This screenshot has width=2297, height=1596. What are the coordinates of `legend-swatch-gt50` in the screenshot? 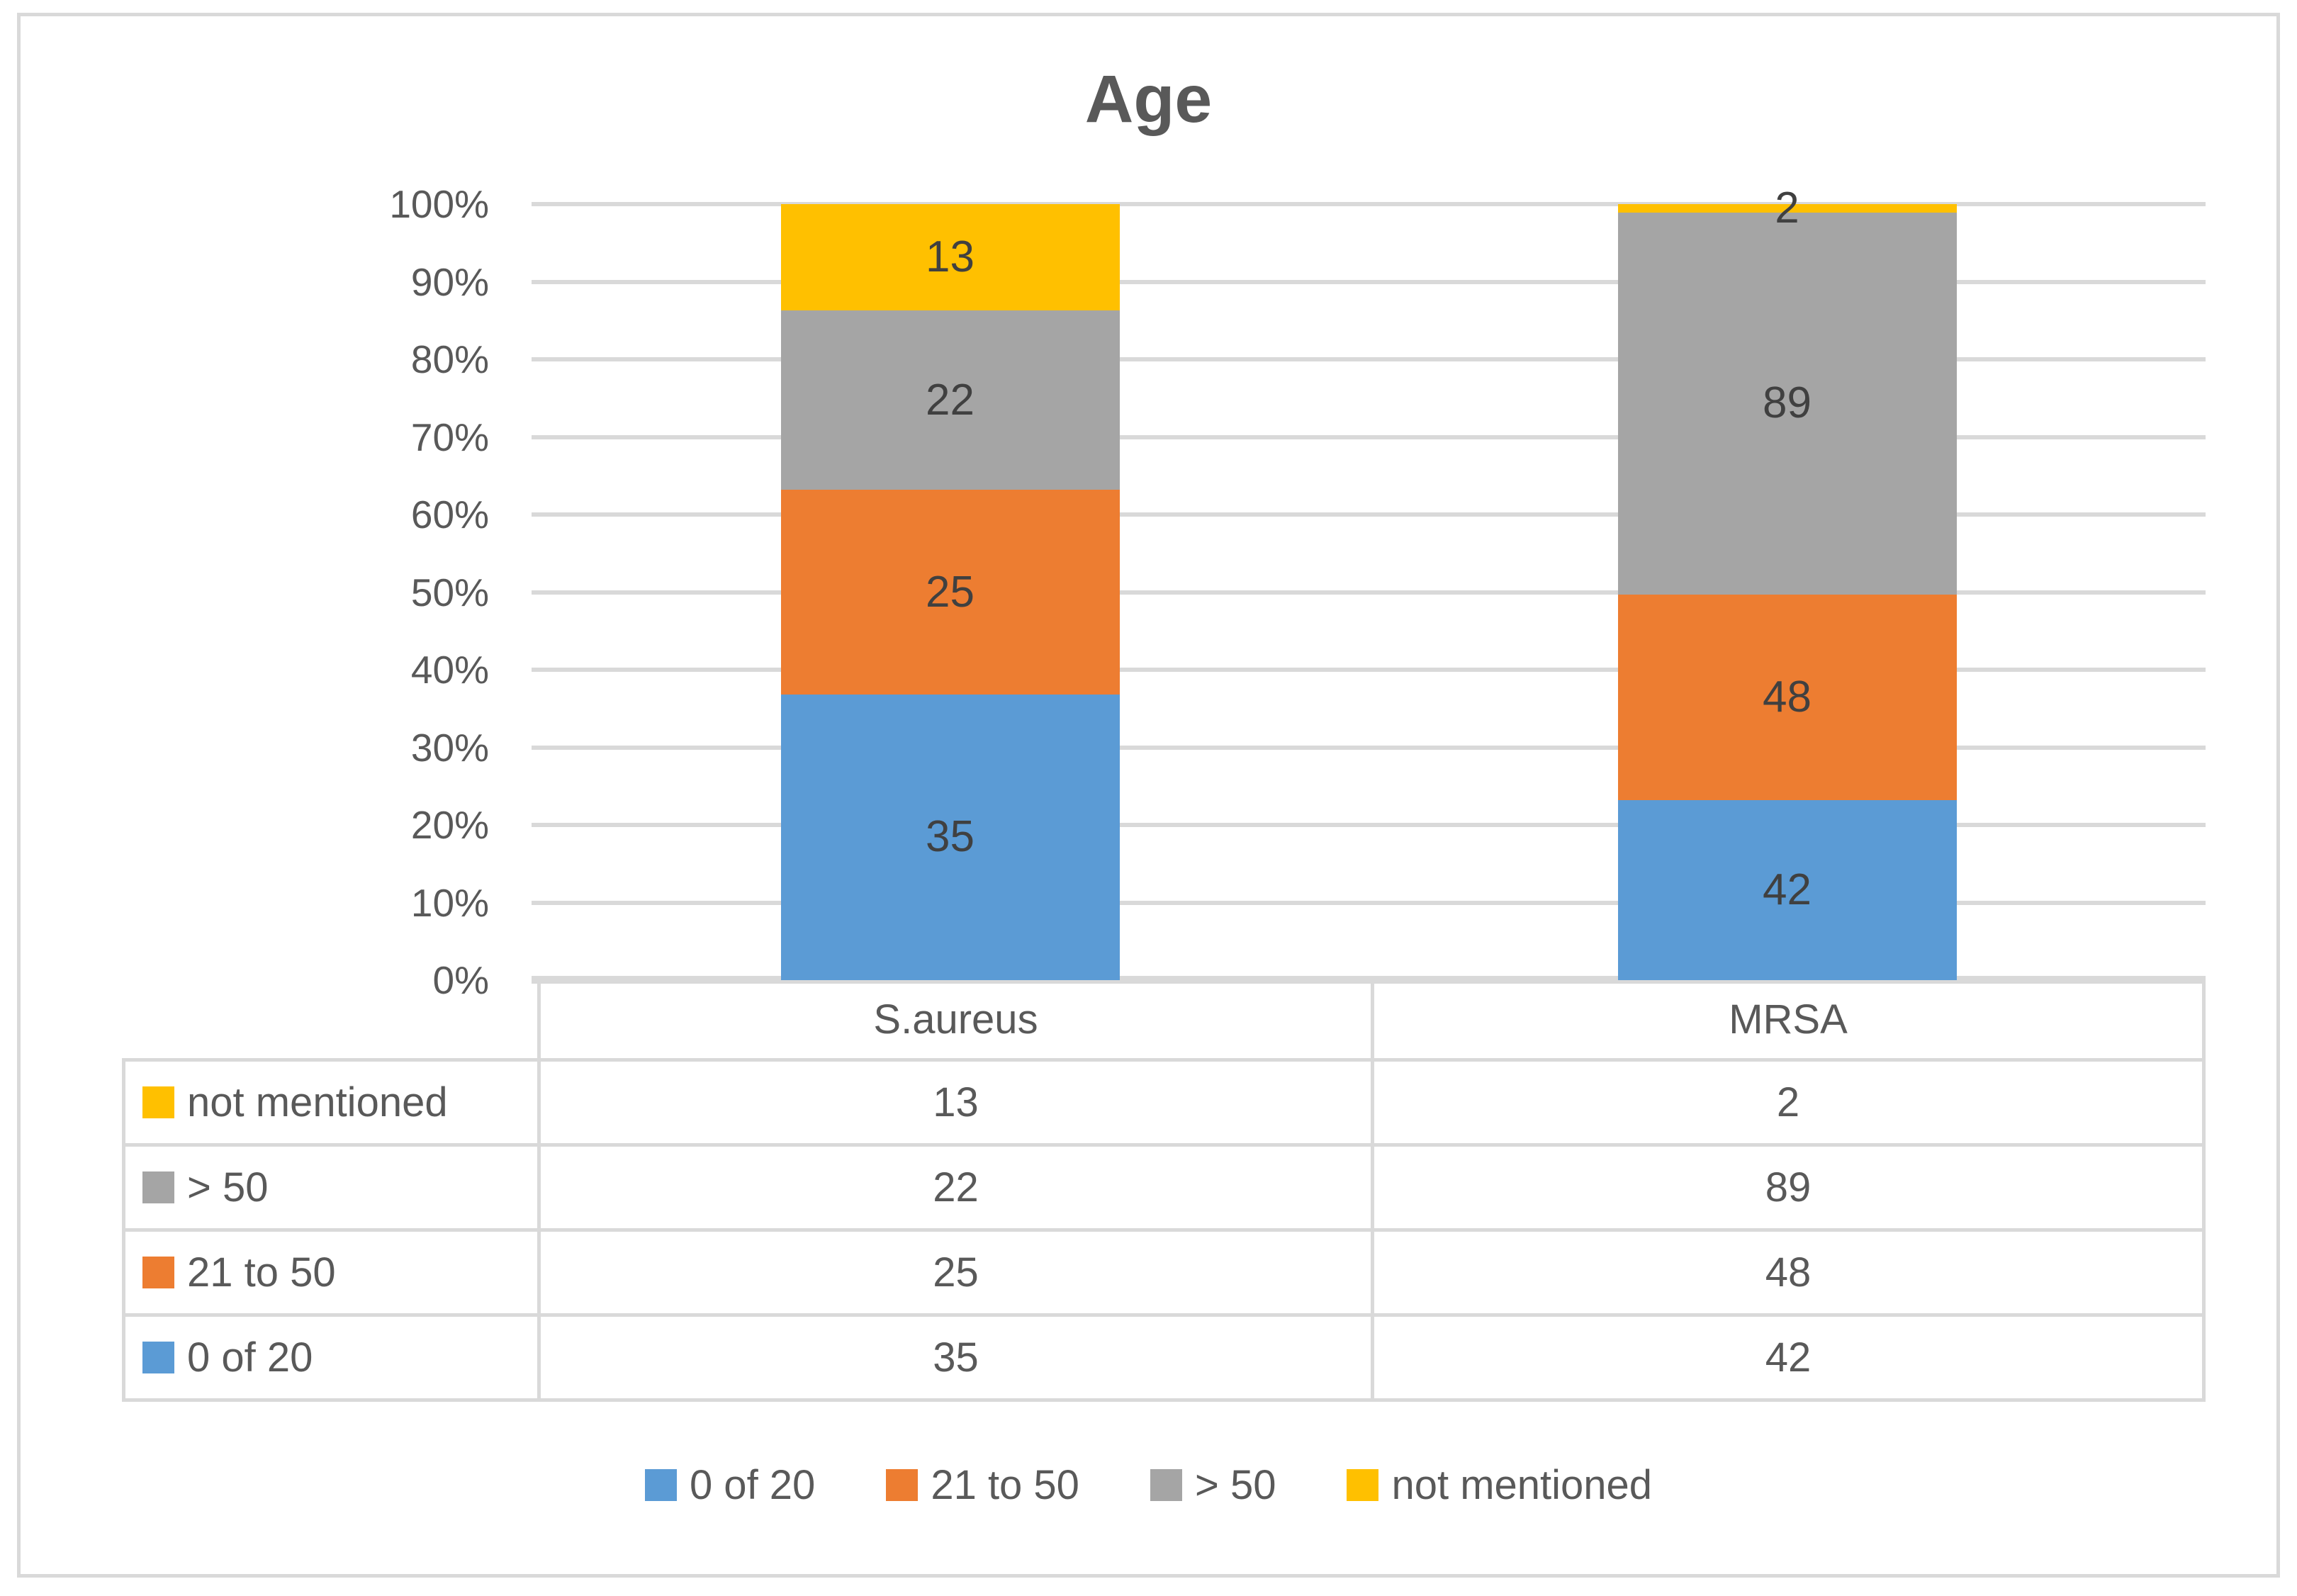 It's located at (1166, 1485).